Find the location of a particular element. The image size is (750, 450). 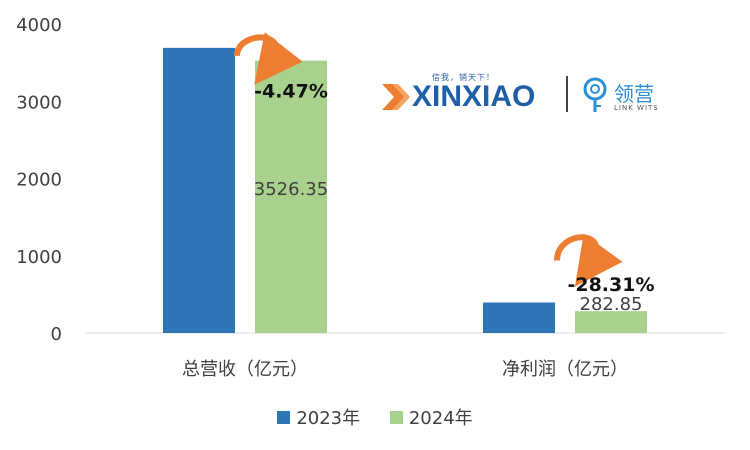

linkwits-logo-icon is located at coordinates (595, 94).